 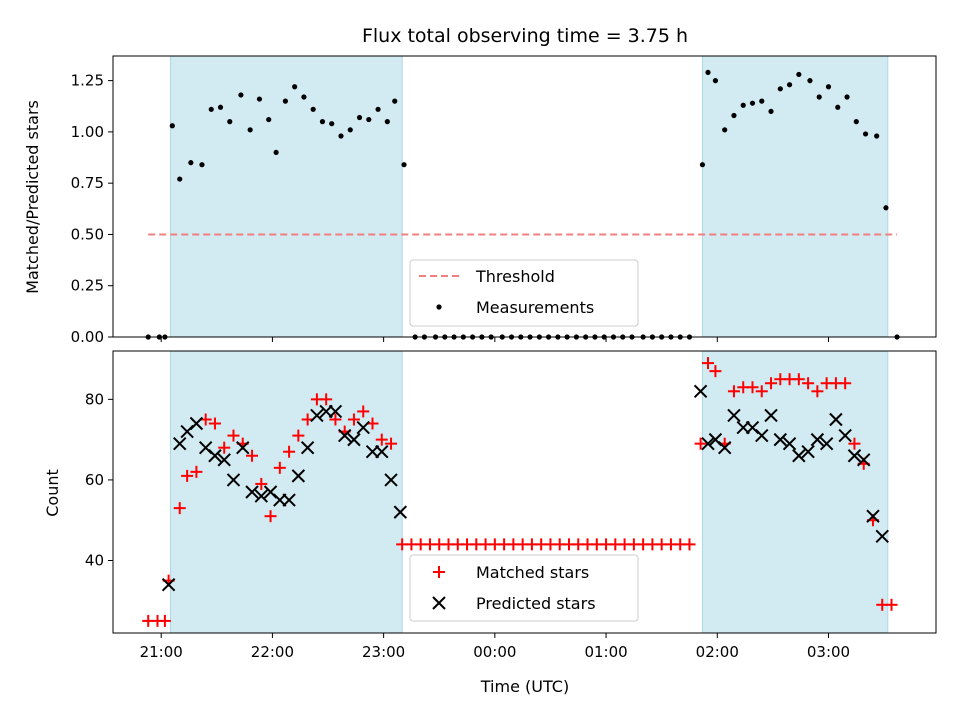 I want to click on legend-predicted-swatch, so click(x=439, y=603).